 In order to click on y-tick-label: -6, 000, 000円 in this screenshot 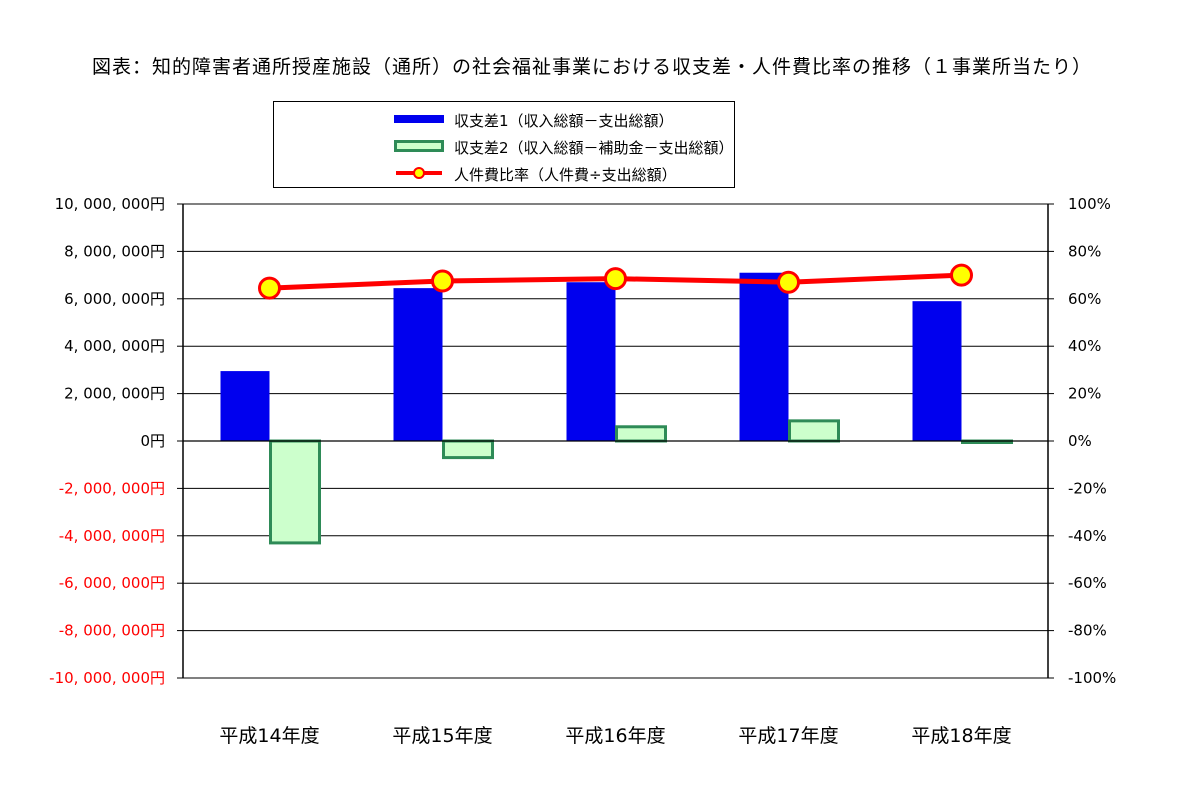, I will do `click(112, 583)`.